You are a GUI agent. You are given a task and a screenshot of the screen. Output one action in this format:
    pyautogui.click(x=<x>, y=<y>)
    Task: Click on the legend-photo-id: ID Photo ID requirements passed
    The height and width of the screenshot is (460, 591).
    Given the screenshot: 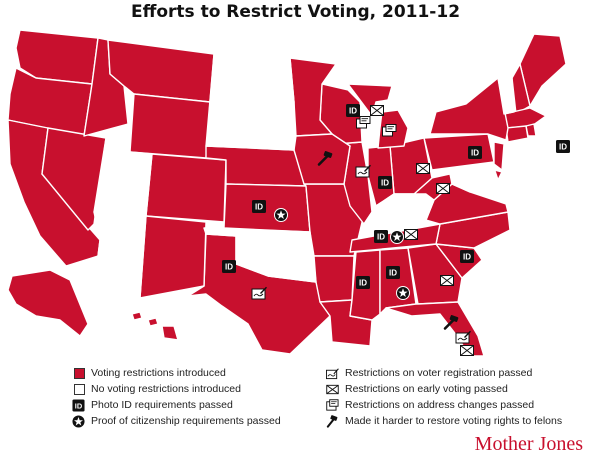 What is the action you would take?
    pyautogui.click(x=152, y=405)
    